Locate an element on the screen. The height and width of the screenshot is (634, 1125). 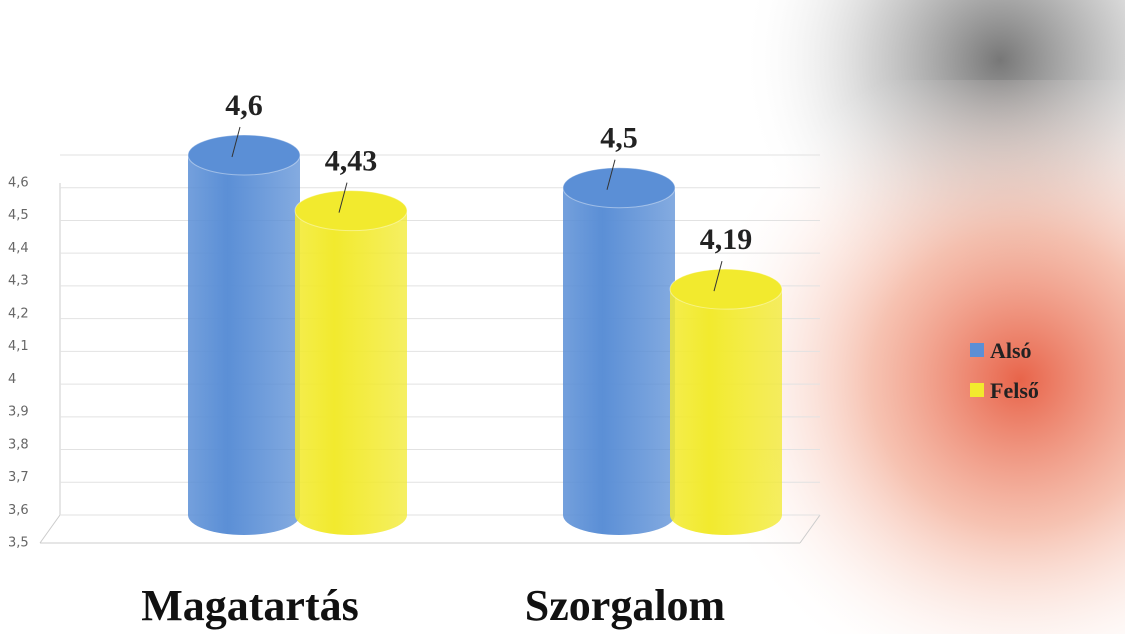
y-tick-label: 4,6 is located at coordinates (18, 183).